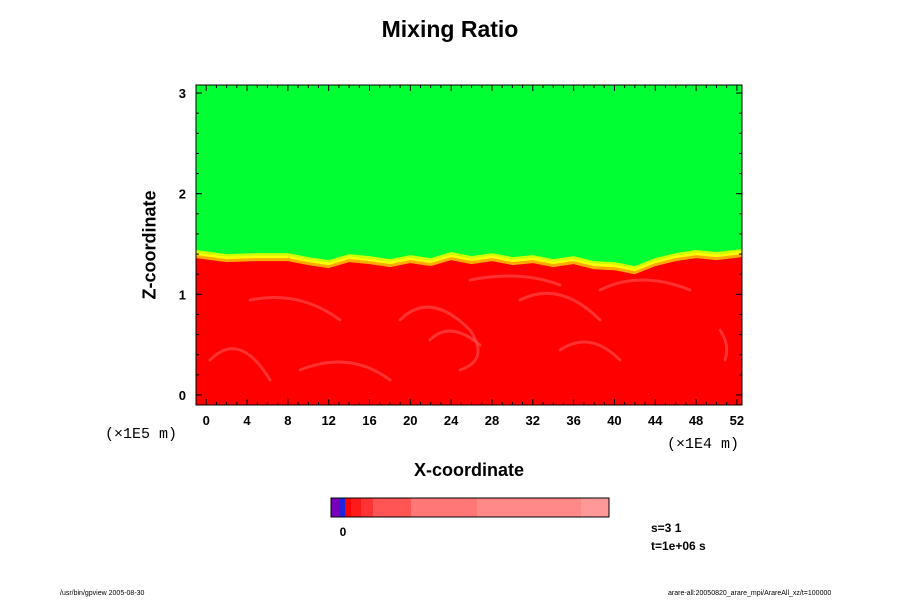  Describe the element at coordinates (678, 546) in the screenshot. I see `time-label: t=1e+06 s` at that location.